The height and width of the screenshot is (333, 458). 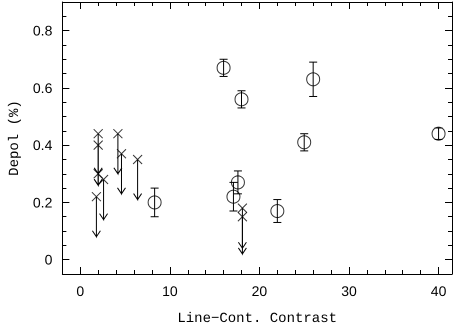 I want to click on x-tick-label: 0, so click(x=80, y=291).